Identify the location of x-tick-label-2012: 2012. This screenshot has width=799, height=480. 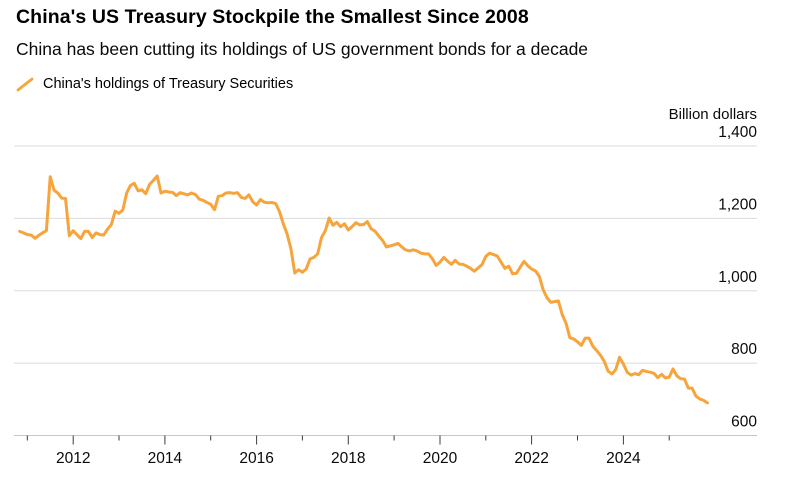
(73, 458).